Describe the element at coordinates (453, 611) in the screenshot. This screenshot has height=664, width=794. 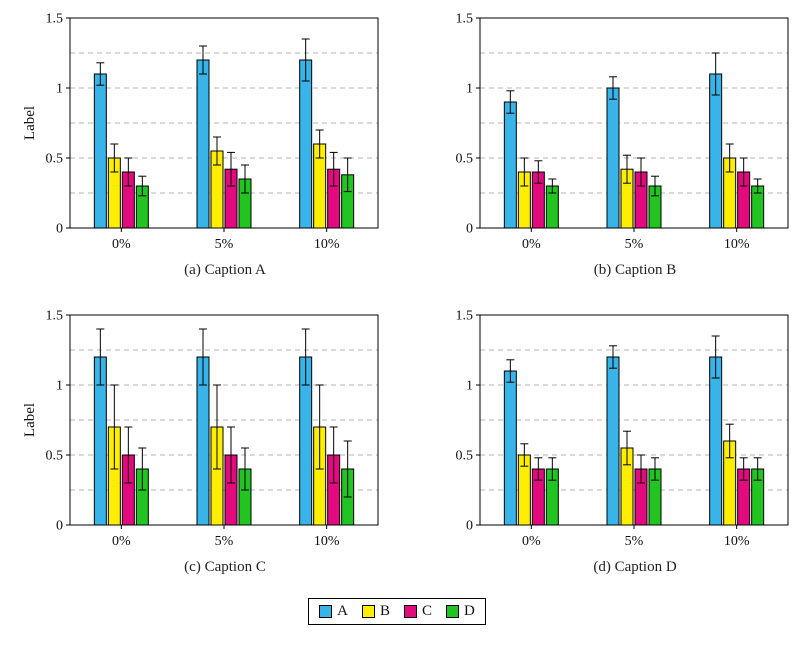
I see `legend-swatch-D` at that location.